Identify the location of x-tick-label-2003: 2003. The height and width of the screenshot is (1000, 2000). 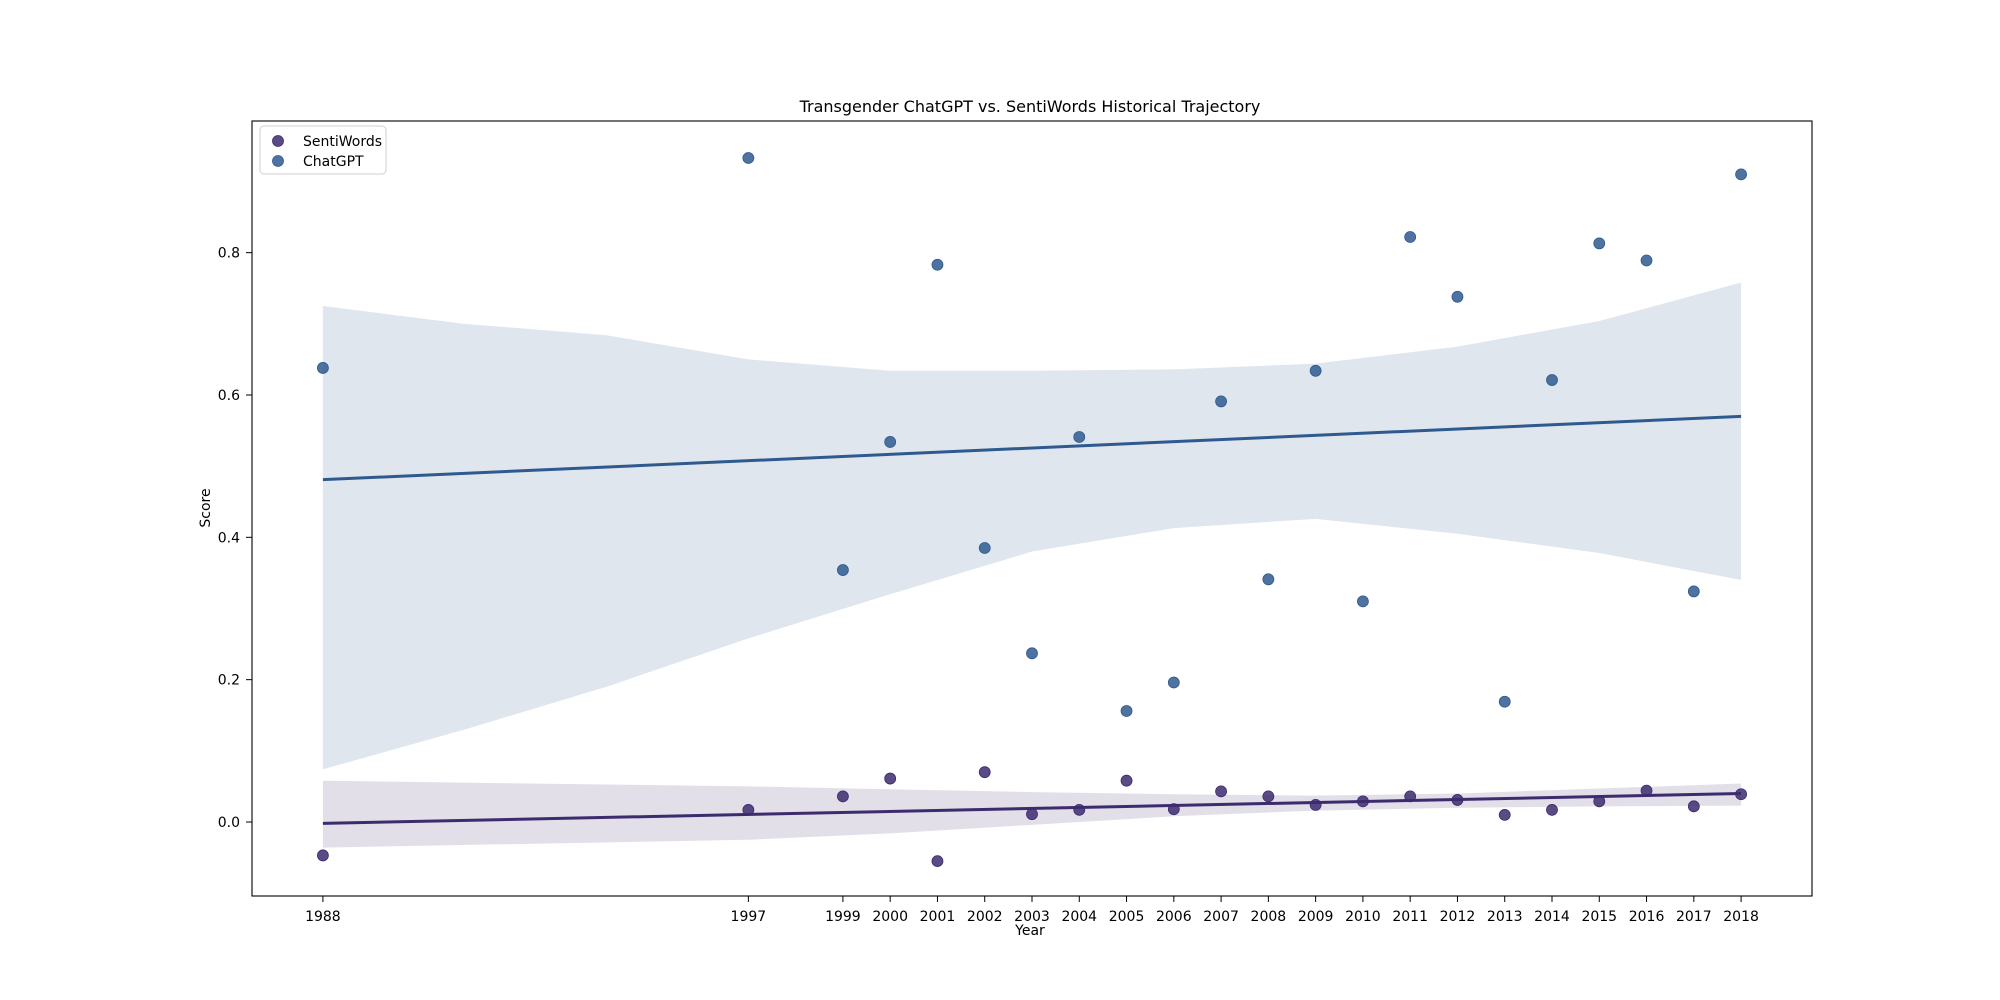
(1032, 917).